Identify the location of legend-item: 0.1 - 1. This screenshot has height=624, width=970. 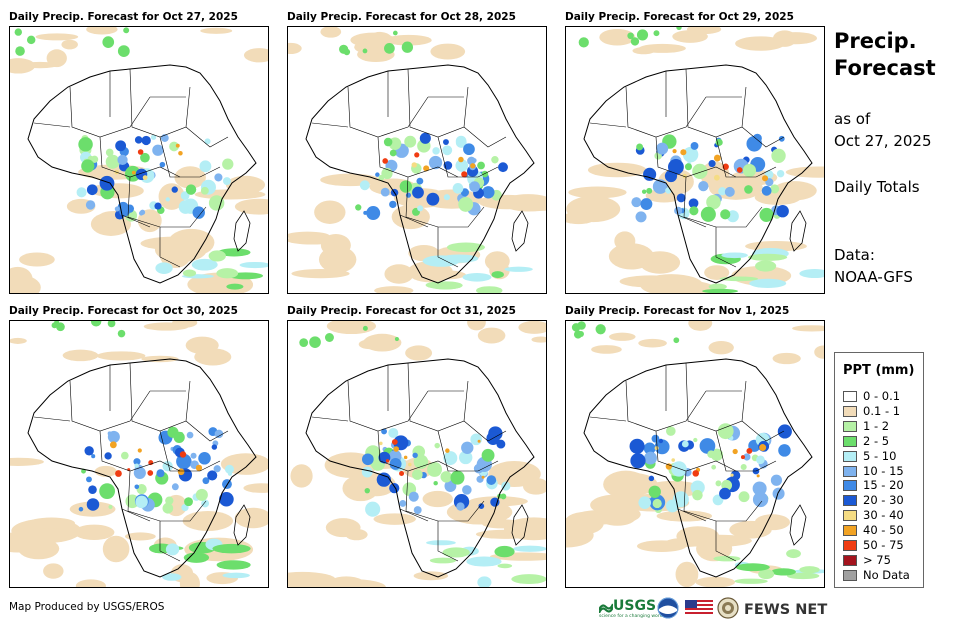
(871, 411).